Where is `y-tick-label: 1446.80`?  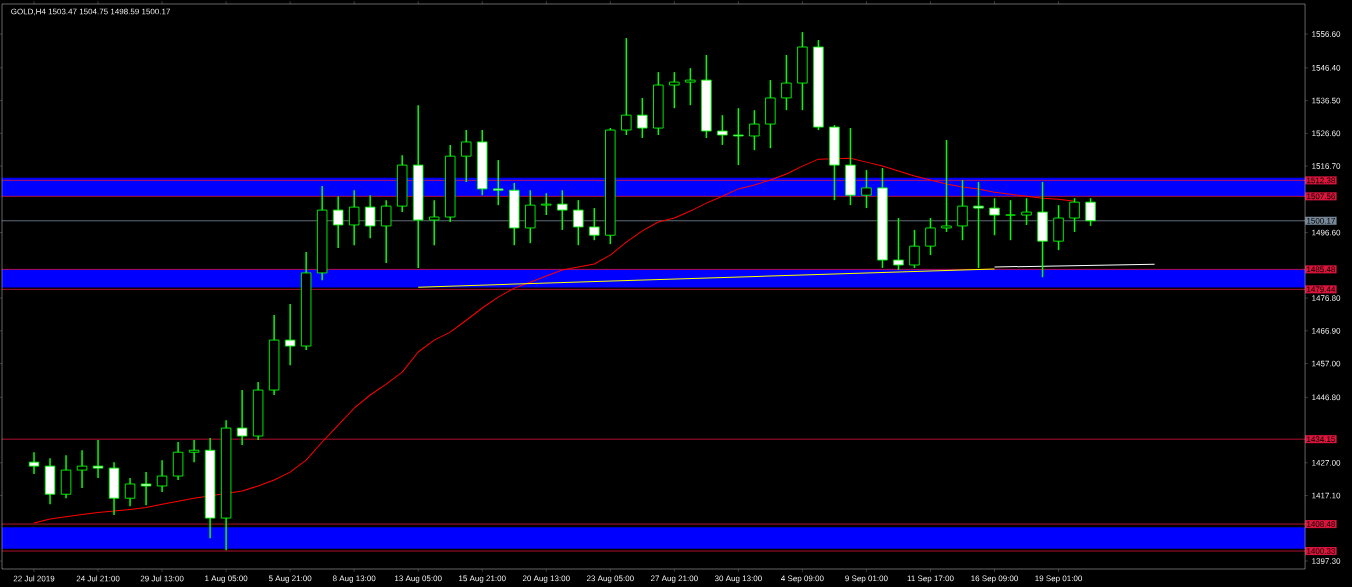 y-tick-label: 1446.80 is located at coordinates (1326, 397).